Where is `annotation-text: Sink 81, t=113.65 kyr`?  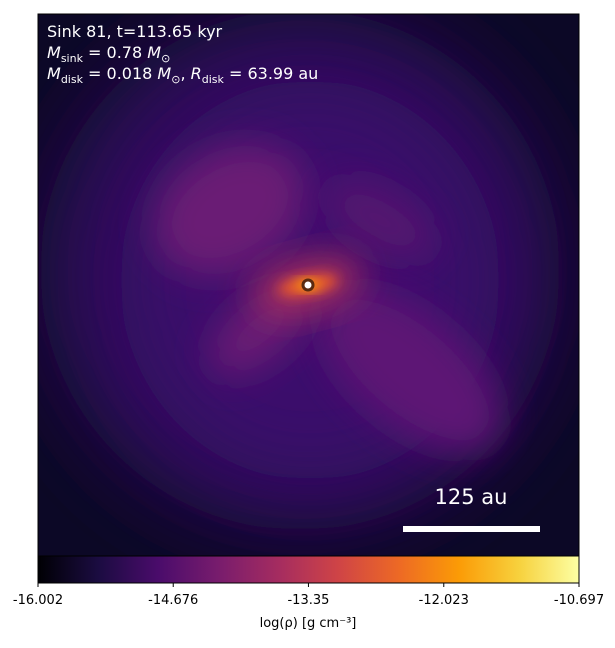
annotation-text: Sink 81, t=113.65 kyr is located at coordinates (135, 31).